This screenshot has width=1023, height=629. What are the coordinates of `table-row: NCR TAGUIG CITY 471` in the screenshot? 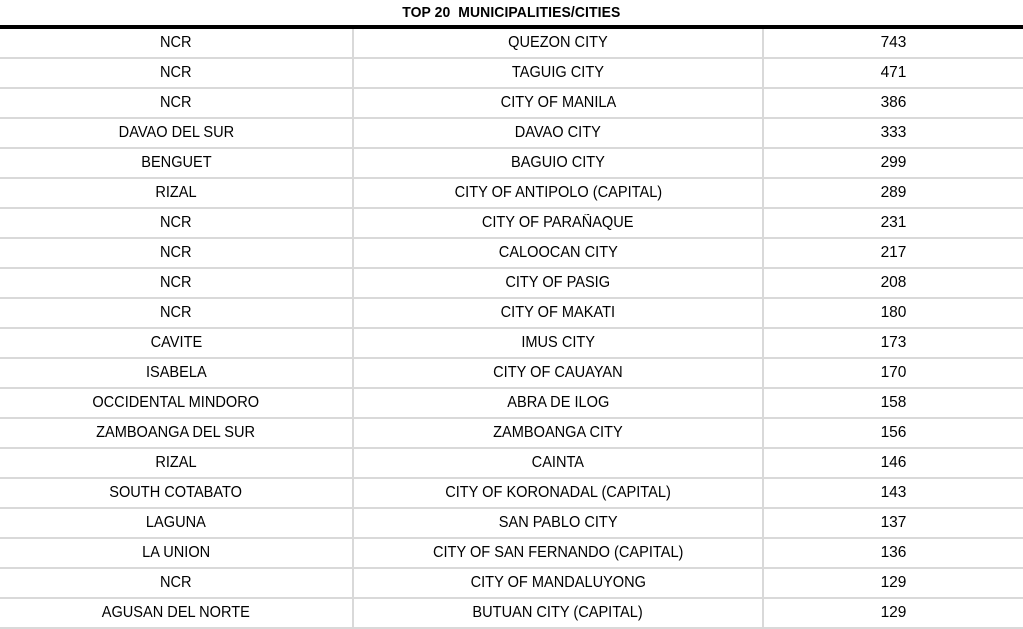 It's located at (511, 73).